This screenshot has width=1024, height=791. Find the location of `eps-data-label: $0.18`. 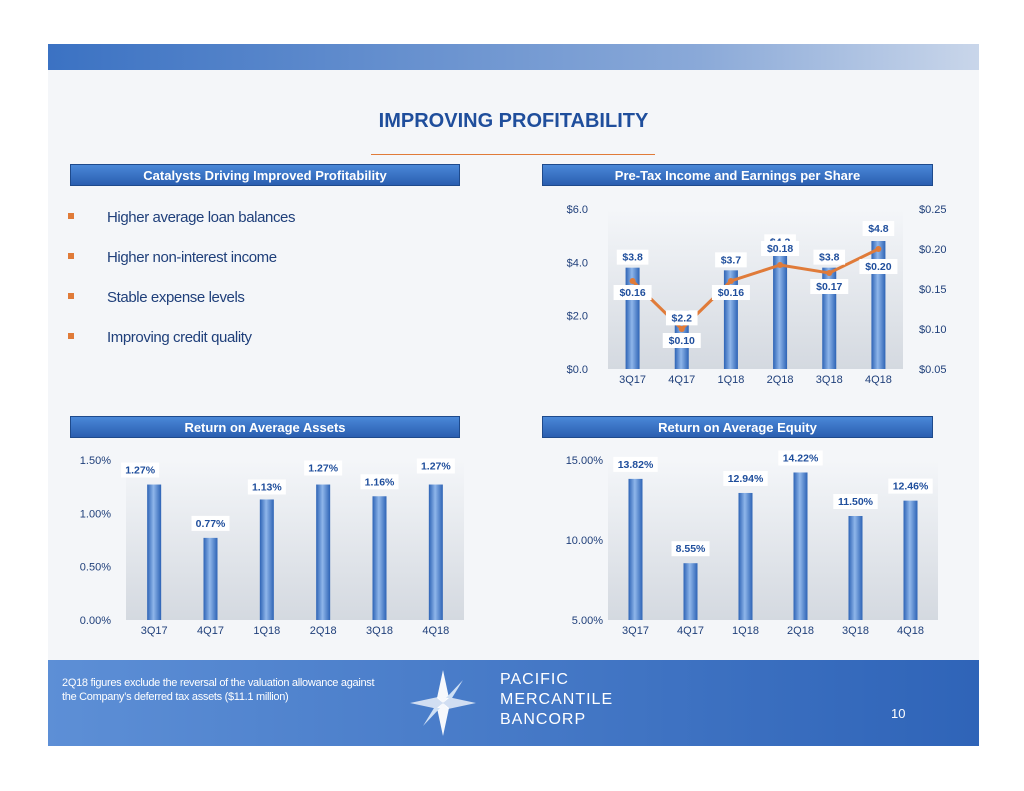

eps-data-label: $0.18 is located at coordinates (780, 249).